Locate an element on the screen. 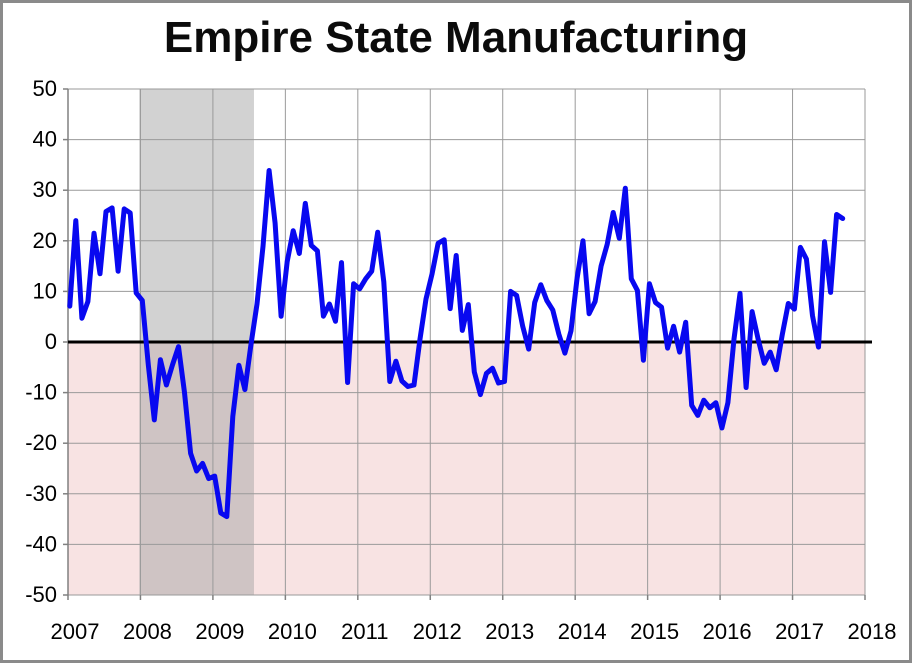 Image resolution: width=912 pixels, height=663 pixels. y-tick-label: -40 is located at coordinates (41, 543).